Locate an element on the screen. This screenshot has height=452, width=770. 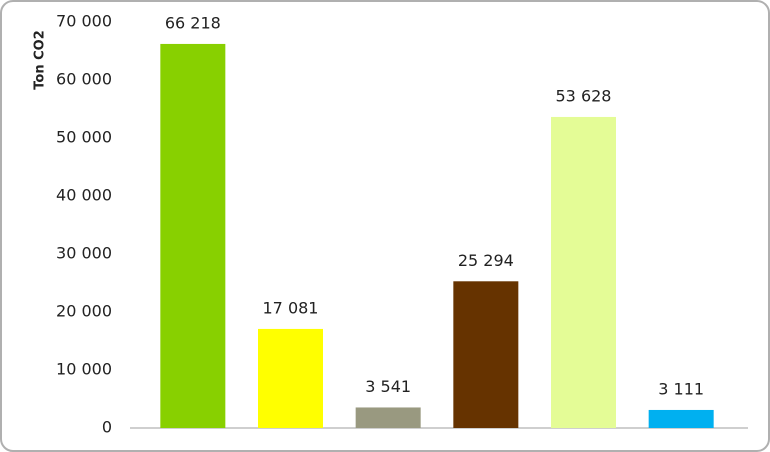
y-axis-label: Ton CO2 is located at coordinates (40, 60).